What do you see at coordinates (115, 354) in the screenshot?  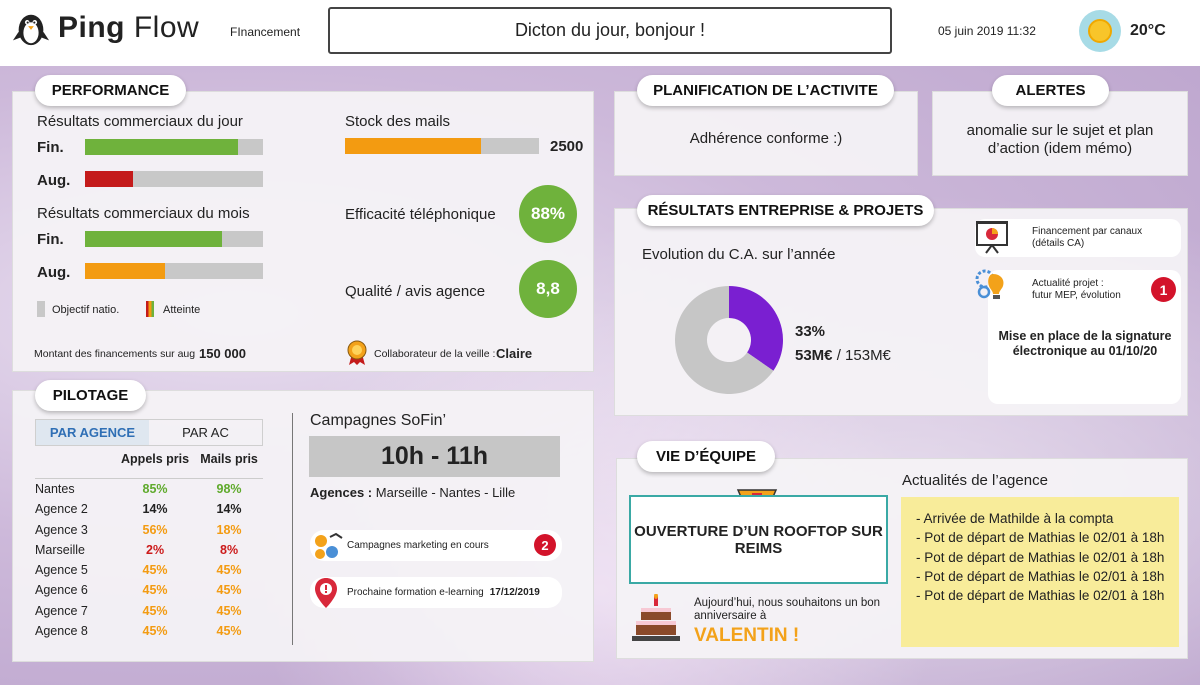 I see `montant-label: Montant des financements sur aug` at bounding box center [115, 354].